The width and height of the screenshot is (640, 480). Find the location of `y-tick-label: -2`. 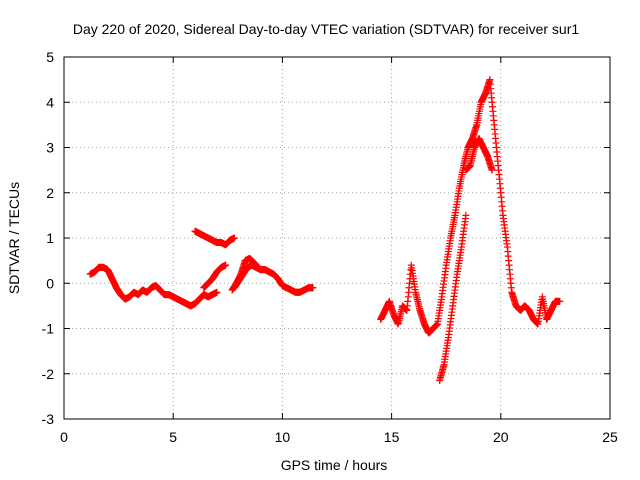

y-tick-label: -2 is located at coordinates (48, 374).